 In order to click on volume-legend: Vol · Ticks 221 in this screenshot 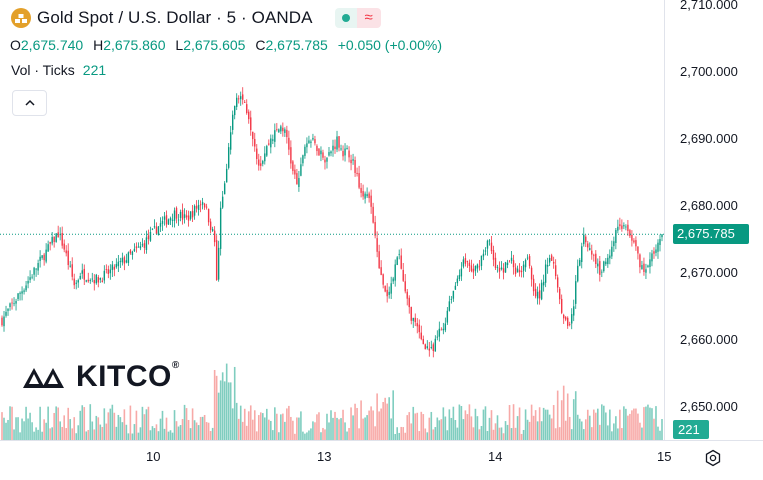, I will do `click(58, 70)`.